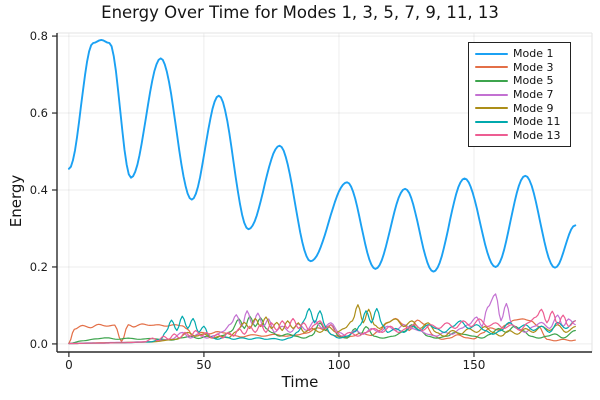  Describe the element at coordinates (537, 135) in the screenshot. I see `legend-label: Mode 13` at that location.